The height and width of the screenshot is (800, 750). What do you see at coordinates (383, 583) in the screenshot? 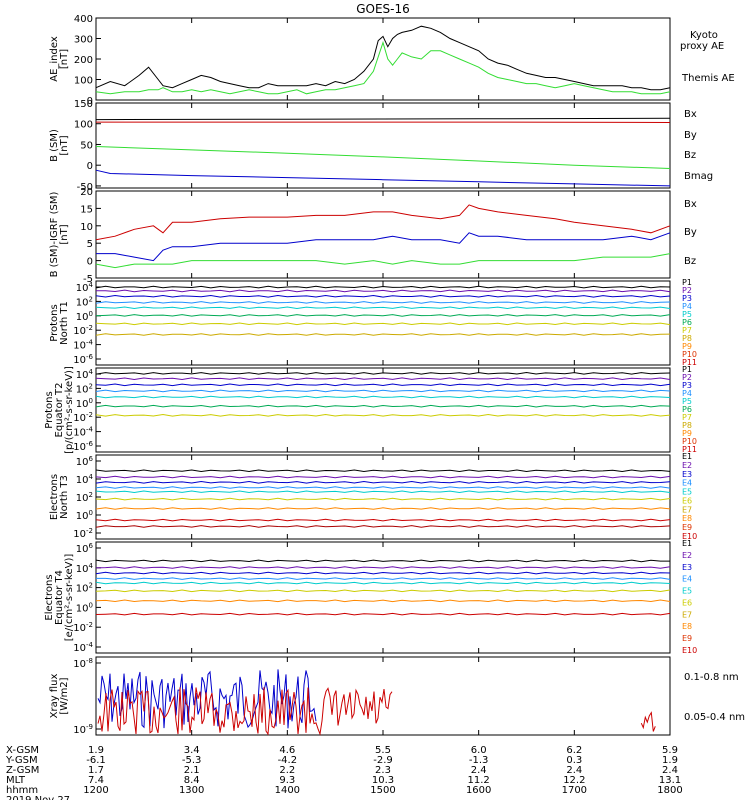
I see `eet4-series-e5` at bounding box center [383, 583].